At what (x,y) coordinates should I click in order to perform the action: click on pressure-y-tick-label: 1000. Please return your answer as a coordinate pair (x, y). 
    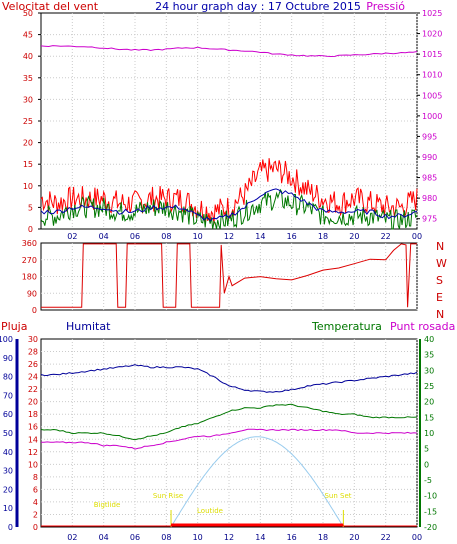
    Looking at the image, I should click on (432, 116).